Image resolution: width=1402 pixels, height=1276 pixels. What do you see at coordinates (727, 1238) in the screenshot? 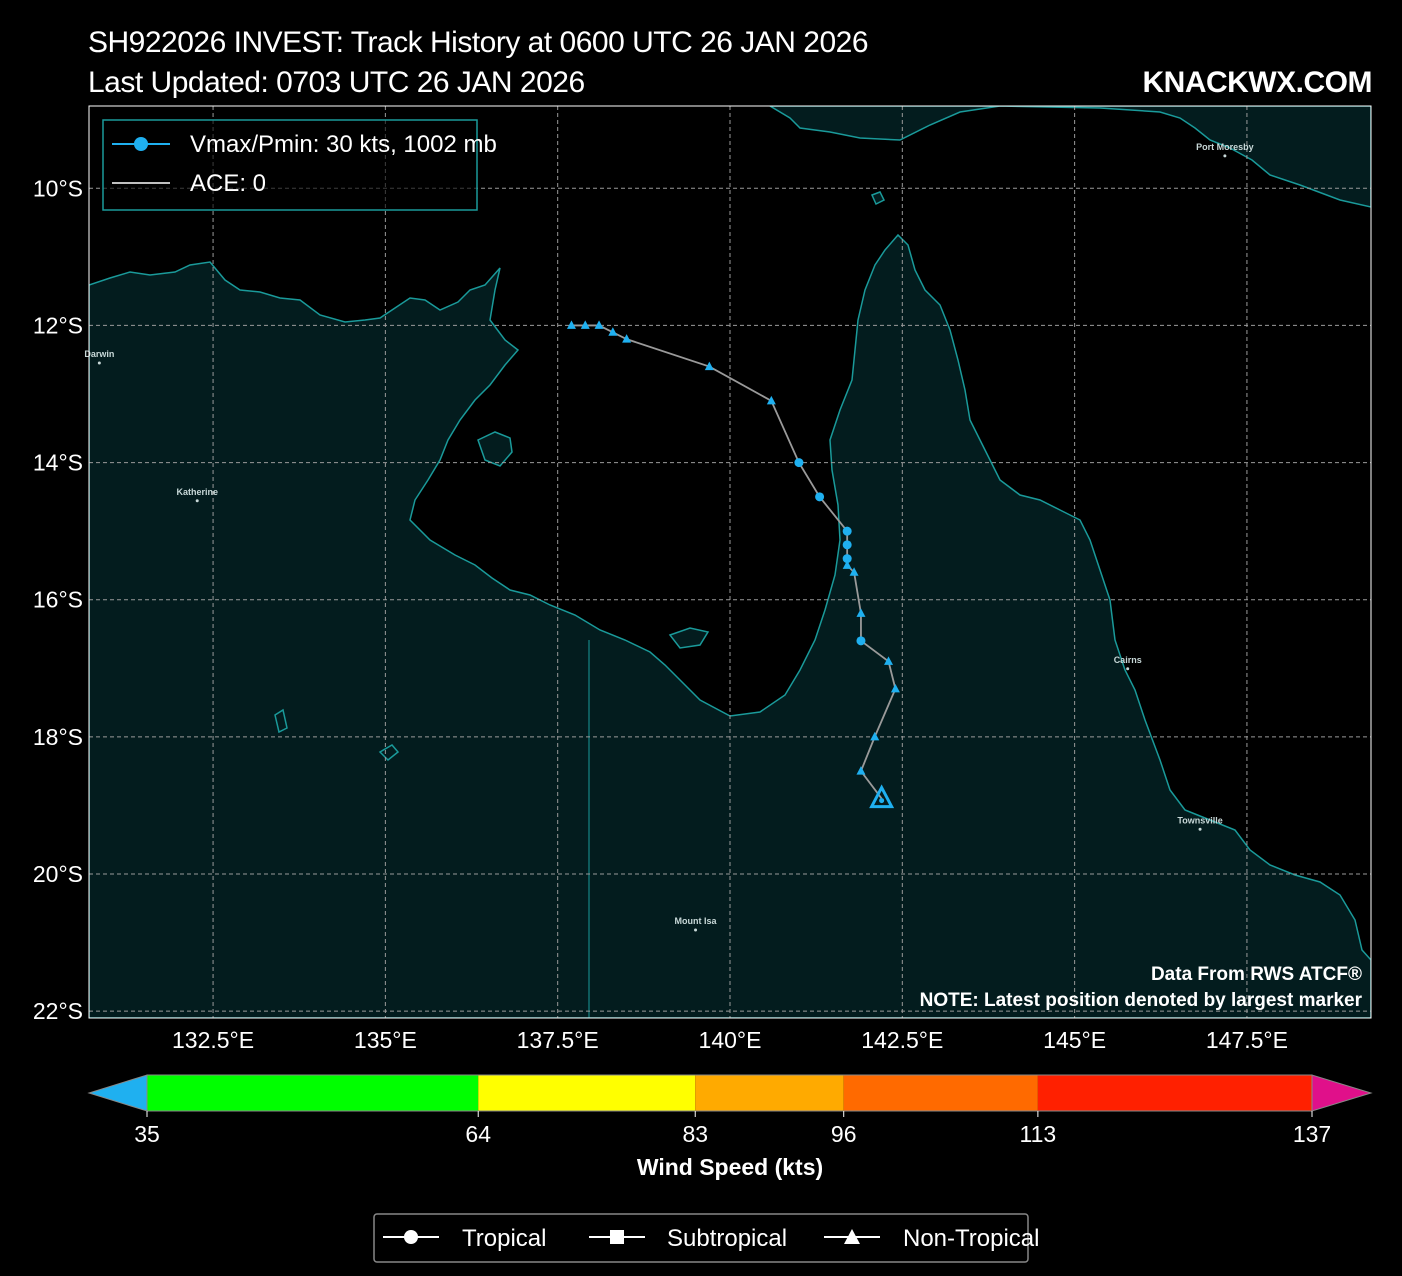
I see `legend-subtropical: Subtropical` at bounding box center [727, 1238].